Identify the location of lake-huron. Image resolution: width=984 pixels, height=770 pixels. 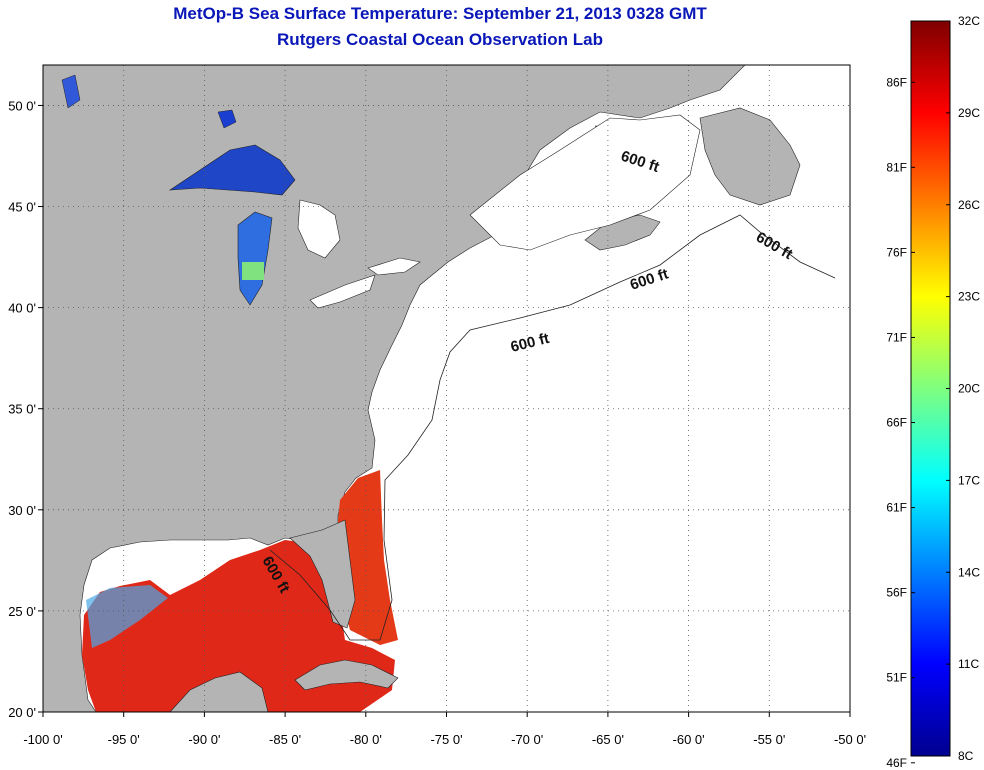
(319, 229).